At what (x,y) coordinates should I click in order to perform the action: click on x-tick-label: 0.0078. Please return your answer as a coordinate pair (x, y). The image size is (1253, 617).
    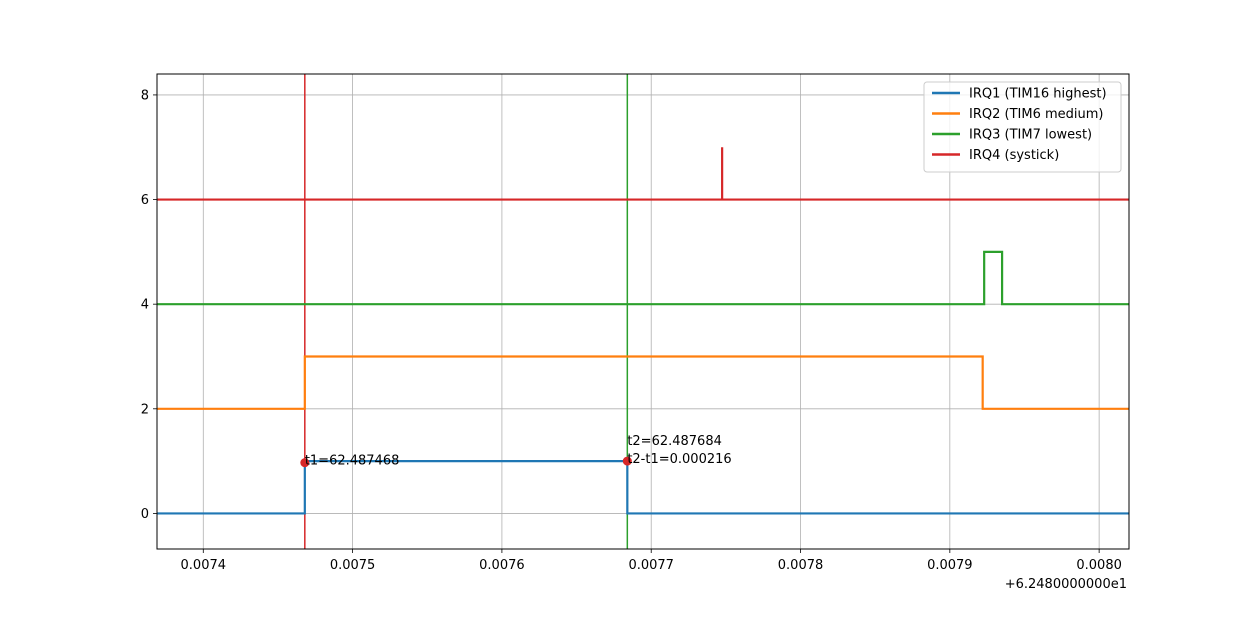
    Looking at the image, I should click on (801, 565).